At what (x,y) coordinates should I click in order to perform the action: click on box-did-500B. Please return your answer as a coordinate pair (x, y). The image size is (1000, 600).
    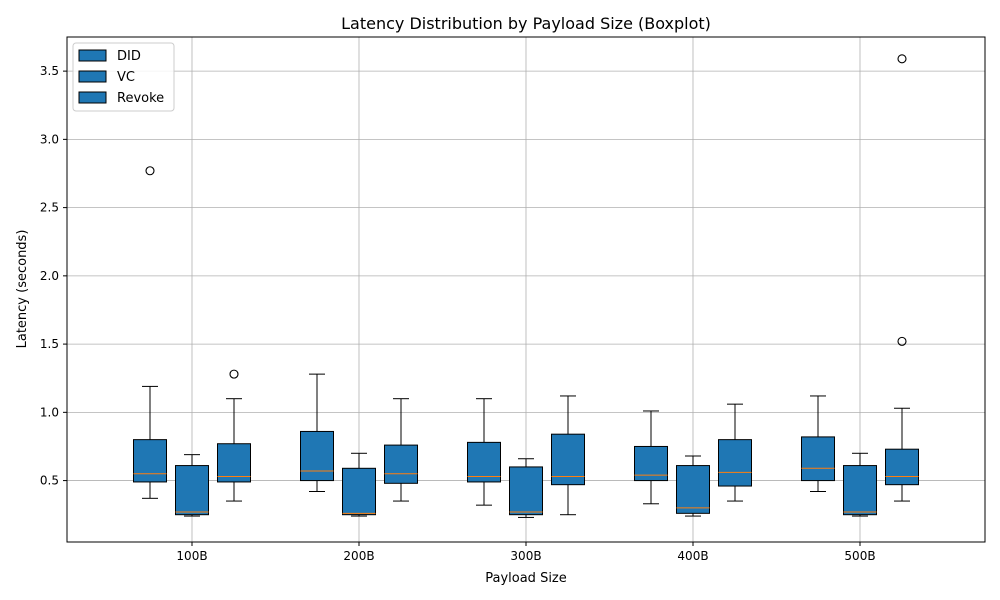
    Looking at the image, I should click on (818, 443).